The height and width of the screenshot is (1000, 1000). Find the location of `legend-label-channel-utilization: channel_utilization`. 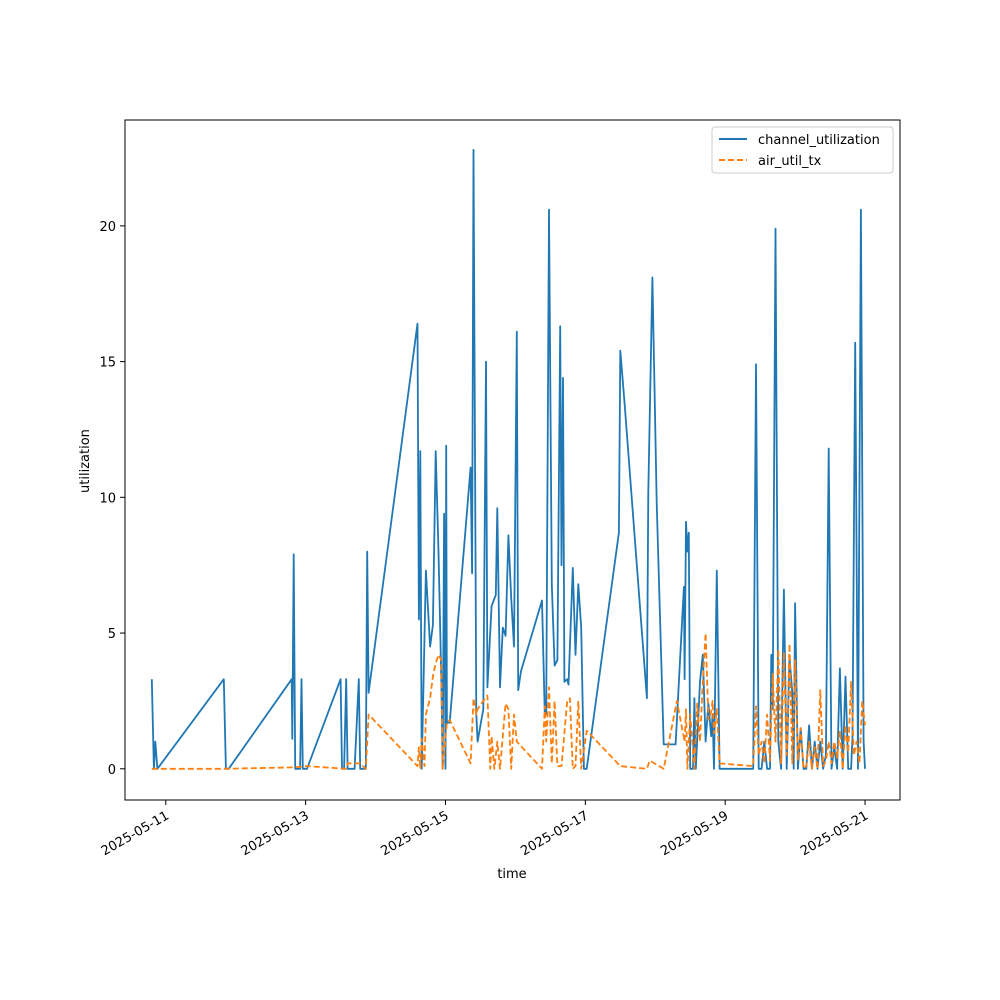

legend-label-channel-utilization: channel_utilization is located at coordinates (819, 140).